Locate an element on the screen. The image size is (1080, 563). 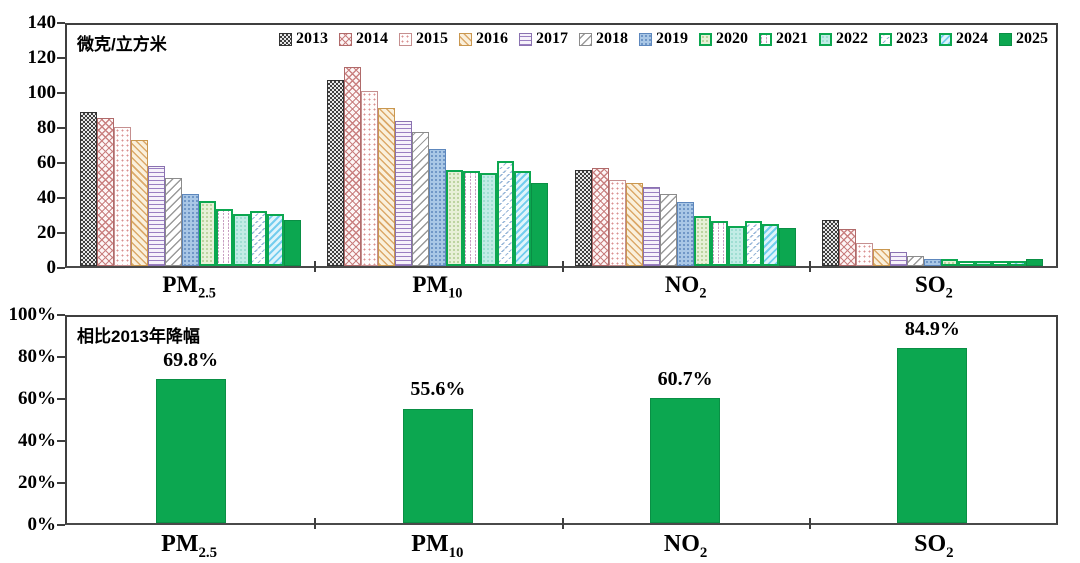
legend-label-2023: 2023 is located at coordinates (912, 38).